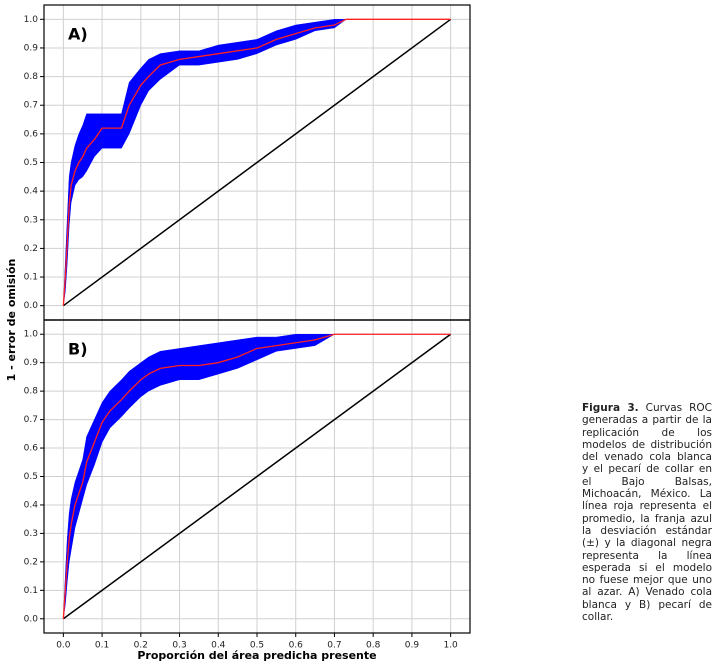  I want to click on y-axis-label: 1 - error de omisión, so click(11, 320).